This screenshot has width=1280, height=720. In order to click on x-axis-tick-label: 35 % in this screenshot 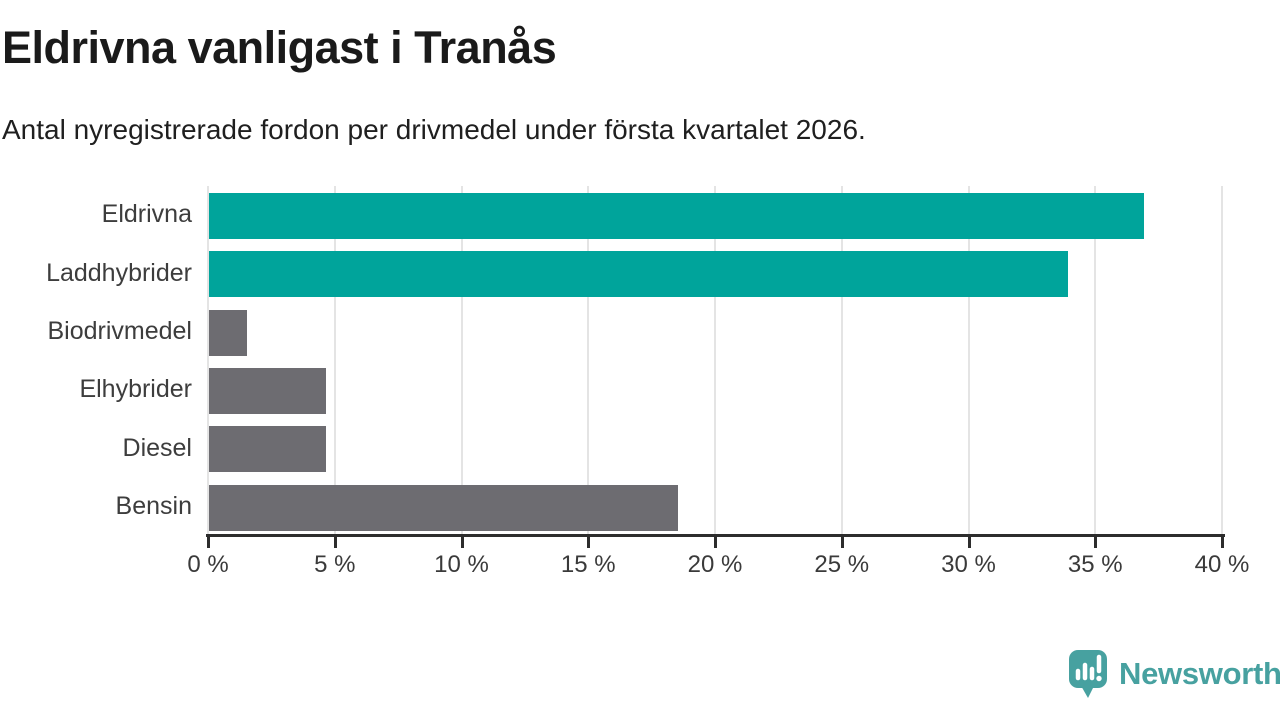, I will do `click(1095, 564)`.